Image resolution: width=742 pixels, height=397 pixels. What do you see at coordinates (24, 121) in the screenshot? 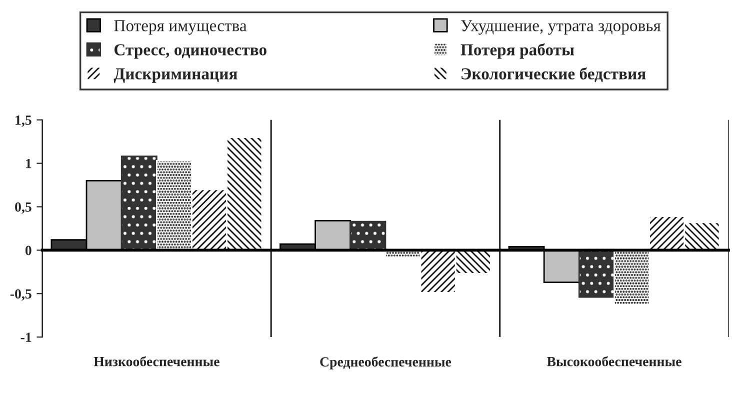
I see `y-tick-label: 1,5` at bounding box center [24, 121].